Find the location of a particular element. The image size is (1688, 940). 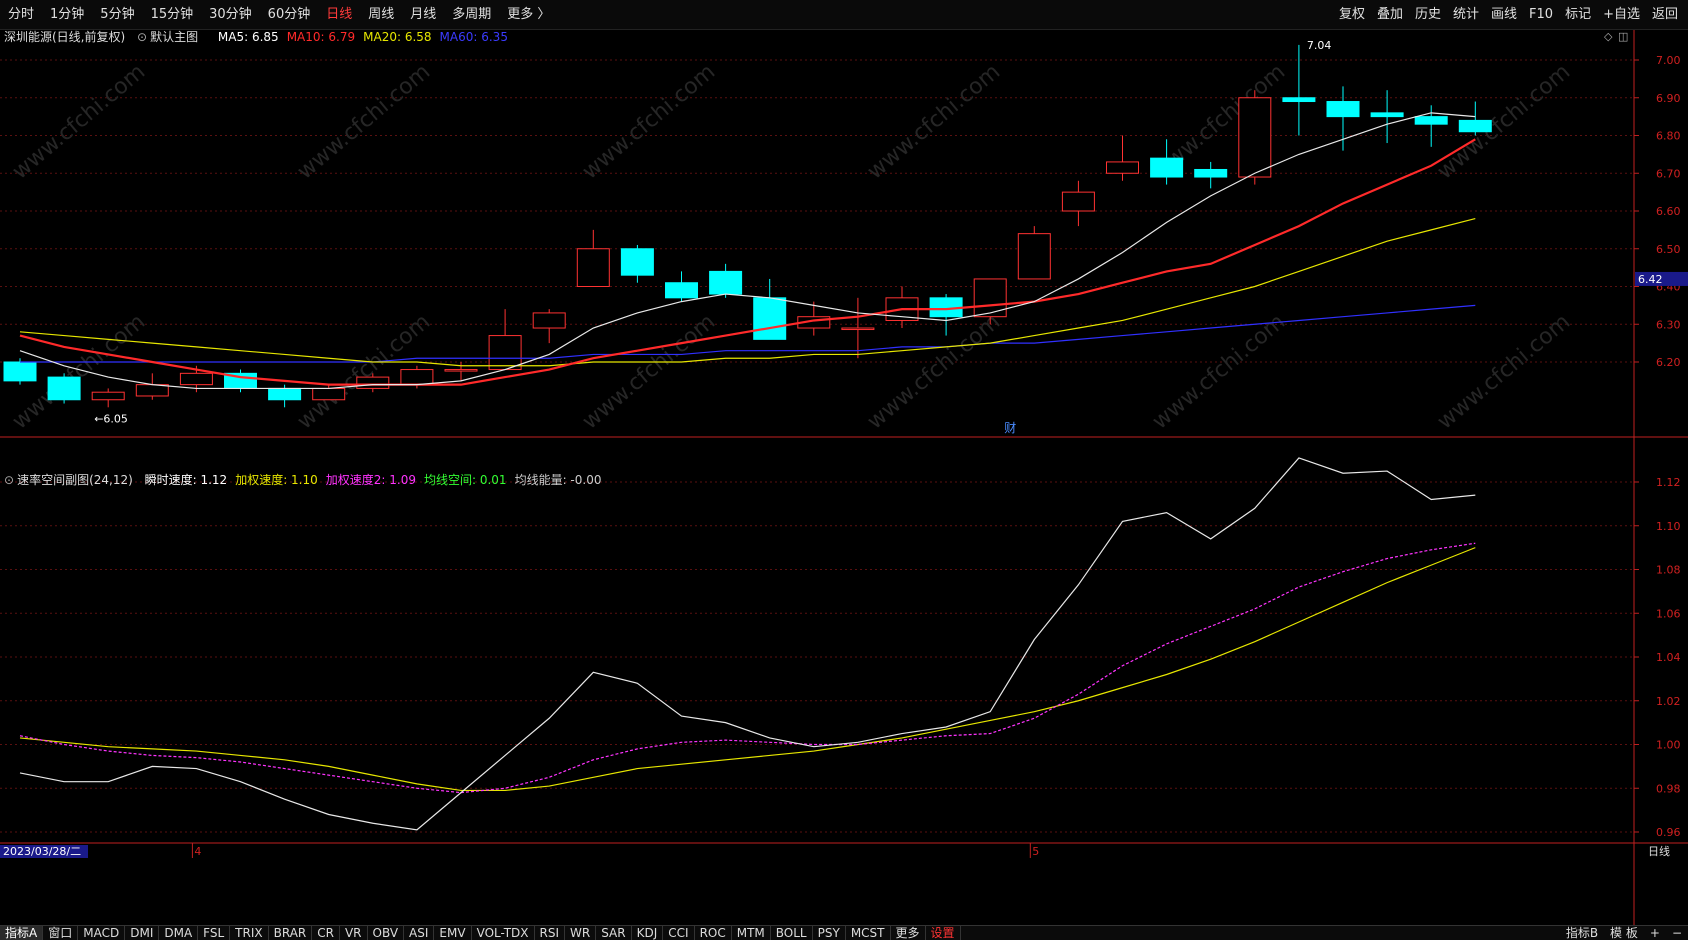

tool-button-1: 叠加 is located at coordinates (1389, 14).